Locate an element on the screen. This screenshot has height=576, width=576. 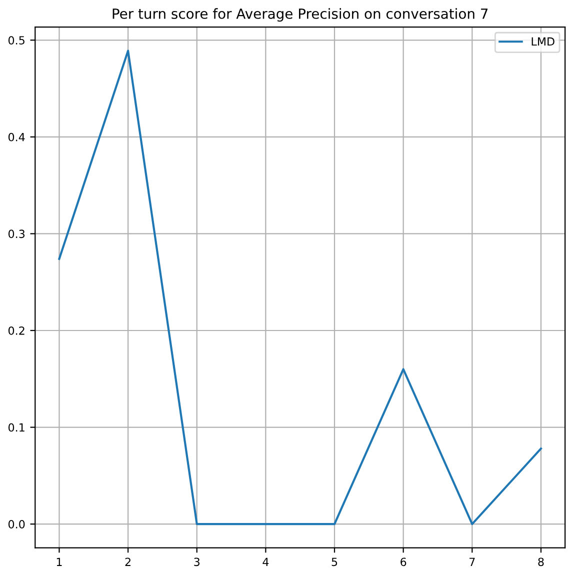
x-tick-label: 7 is located at coordinates (472, 562).